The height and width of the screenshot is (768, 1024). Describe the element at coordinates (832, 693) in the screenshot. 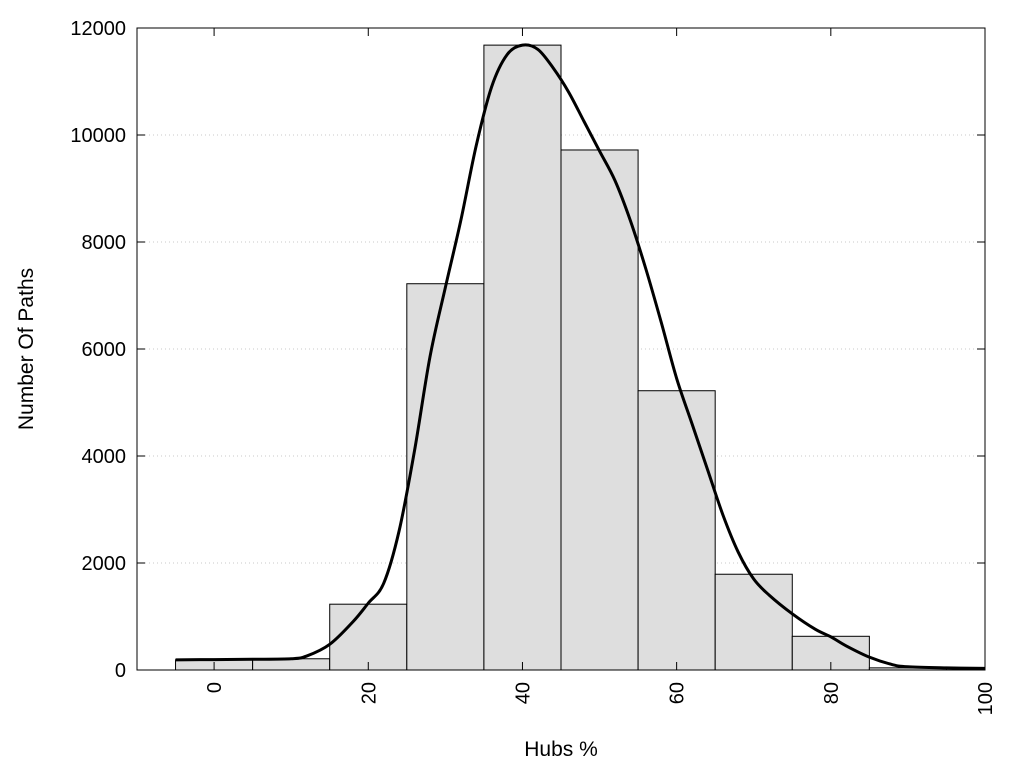

I see `x-tick-label: 80` at that location.